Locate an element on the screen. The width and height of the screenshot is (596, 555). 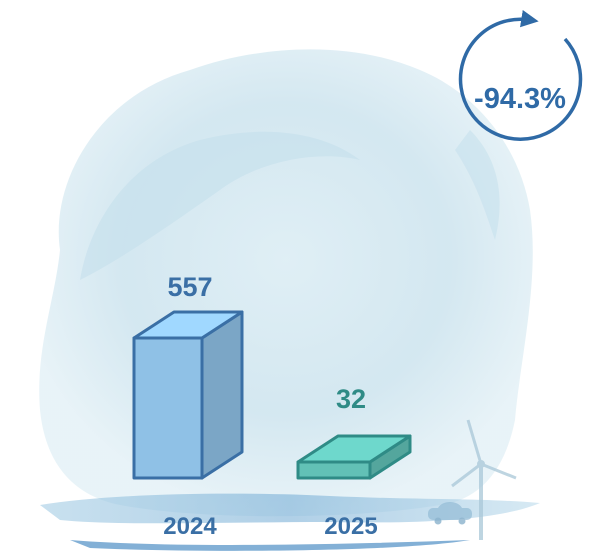
category-label-2024: 2024 is located at coordinates (190, 526).